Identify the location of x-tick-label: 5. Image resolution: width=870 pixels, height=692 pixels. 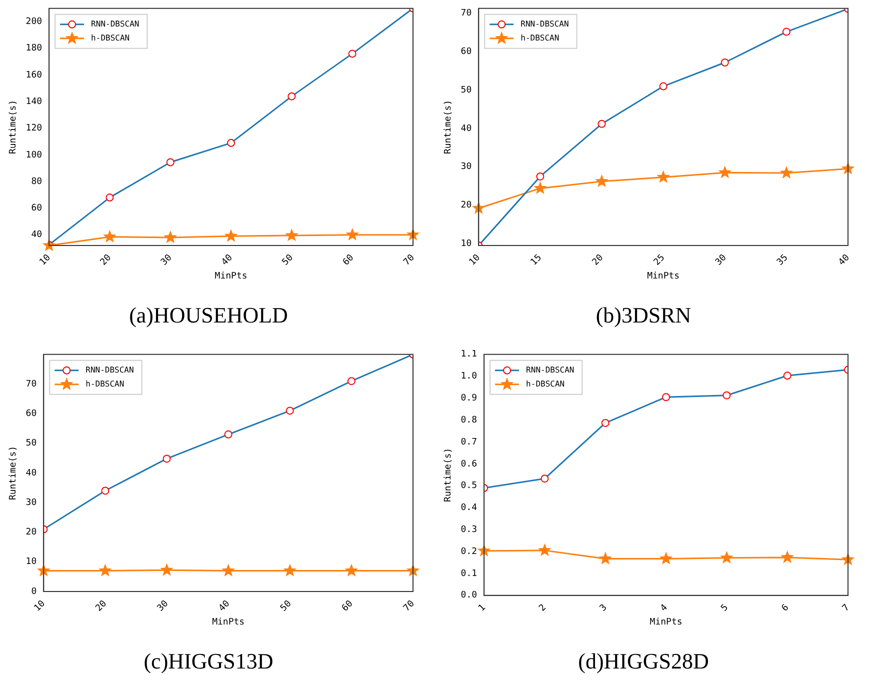
(725, 608).